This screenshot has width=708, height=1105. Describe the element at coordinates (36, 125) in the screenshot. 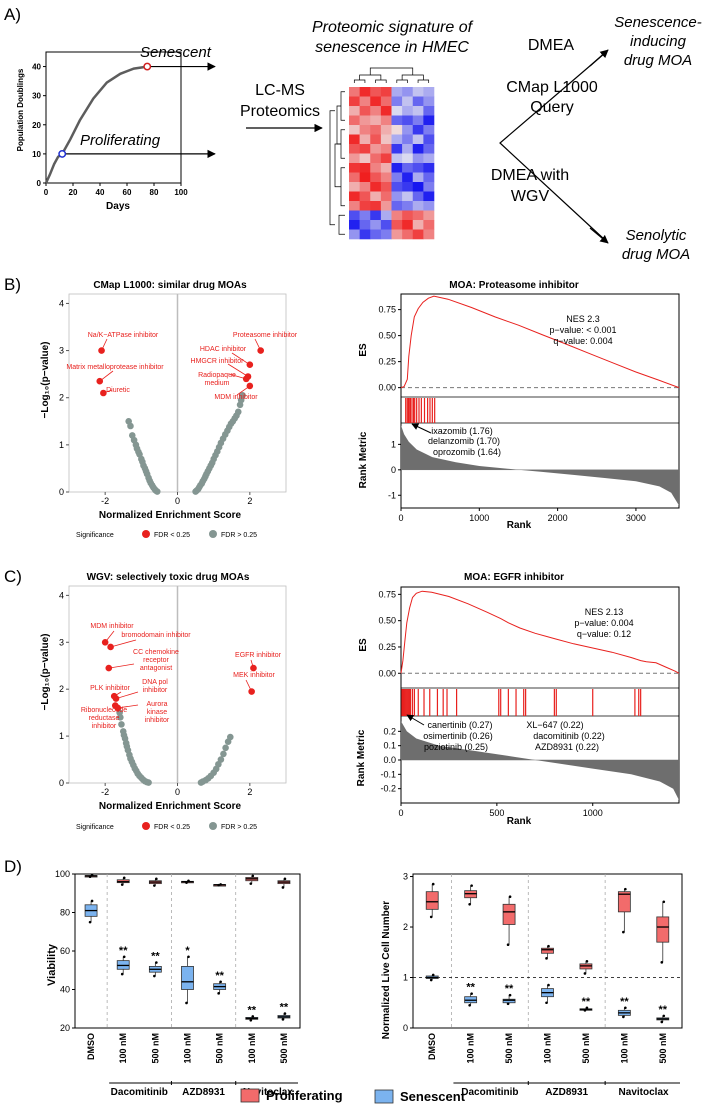

I see `growth-y-tick-label: 20` at that location.